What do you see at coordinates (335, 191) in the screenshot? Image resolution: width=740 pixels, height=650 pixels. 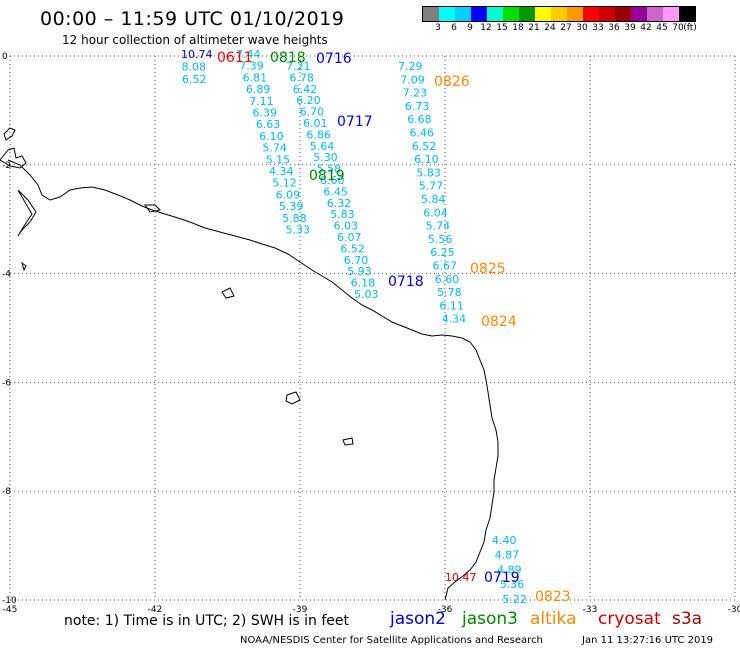 I see `swh-value: 6.45` at bounding box center [335, 191].